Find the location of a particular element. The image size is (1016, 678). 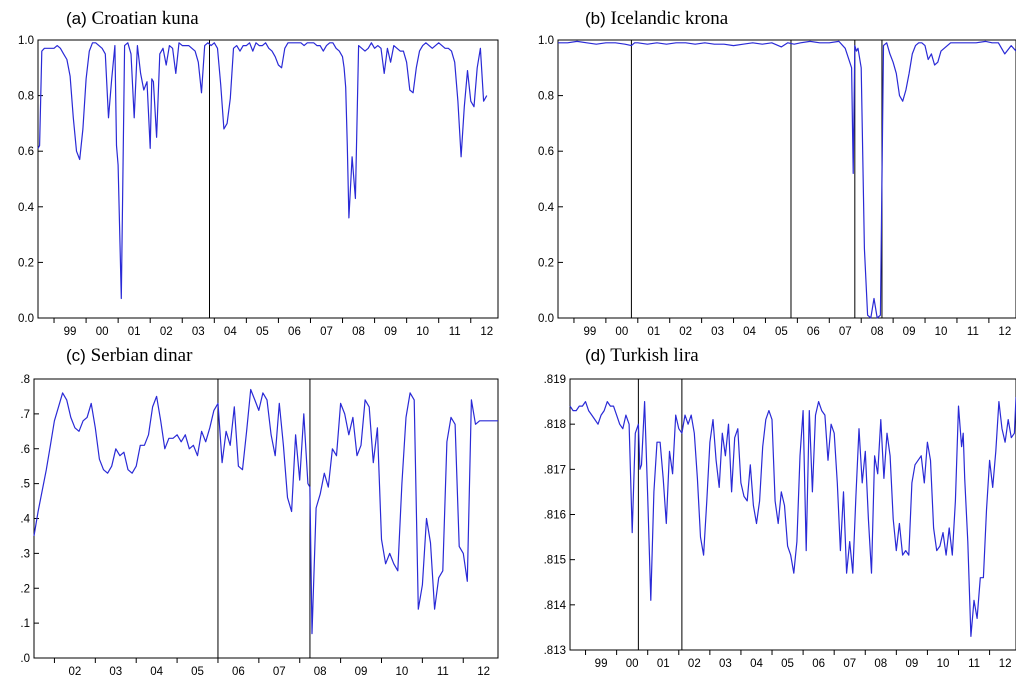

y-tick-label: .819 is located at coordinates (555, 380).